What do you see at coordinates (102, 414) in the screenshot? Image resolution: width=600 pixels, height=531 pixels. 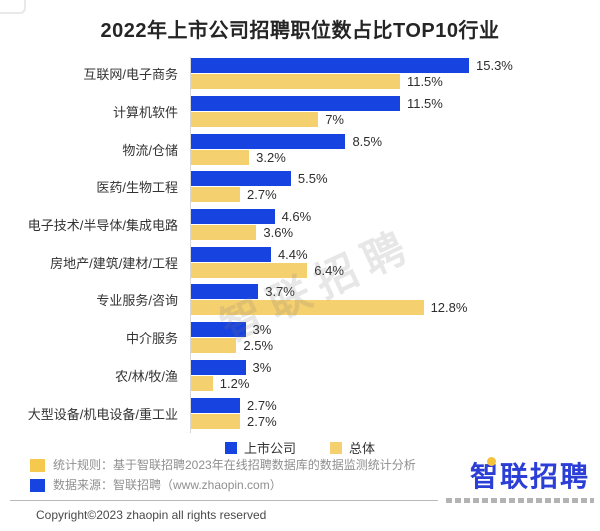 I see `category-label: 大型设备/机电设备/重工业` at bounding box center [102, 414].